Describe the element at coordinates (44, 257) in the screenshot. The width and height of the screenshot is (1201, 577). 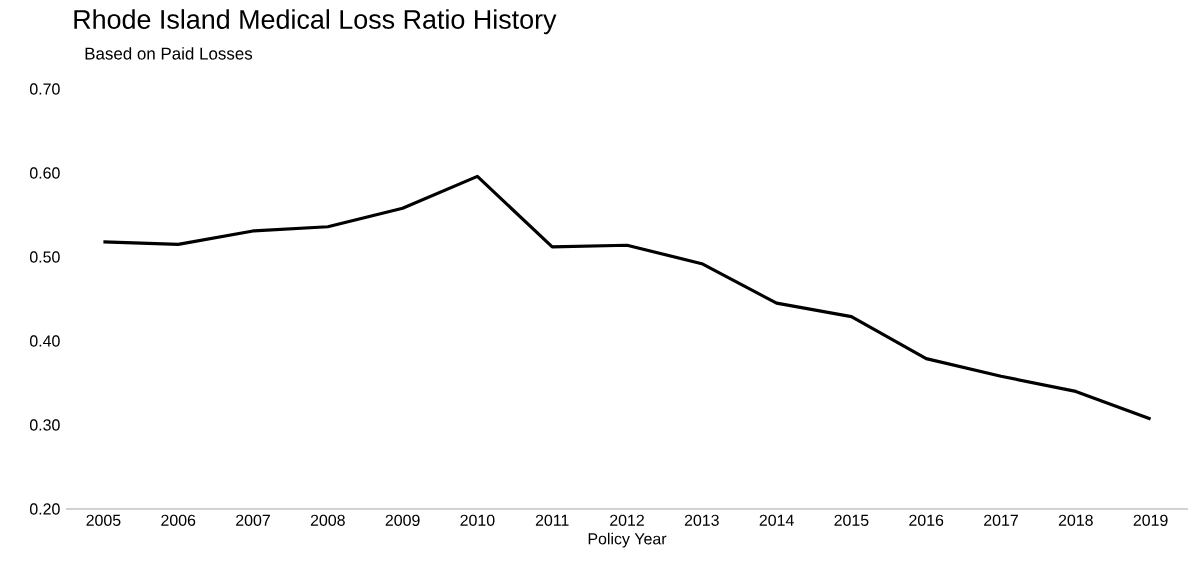
I see `y-tick-label: 0.50` at that location.